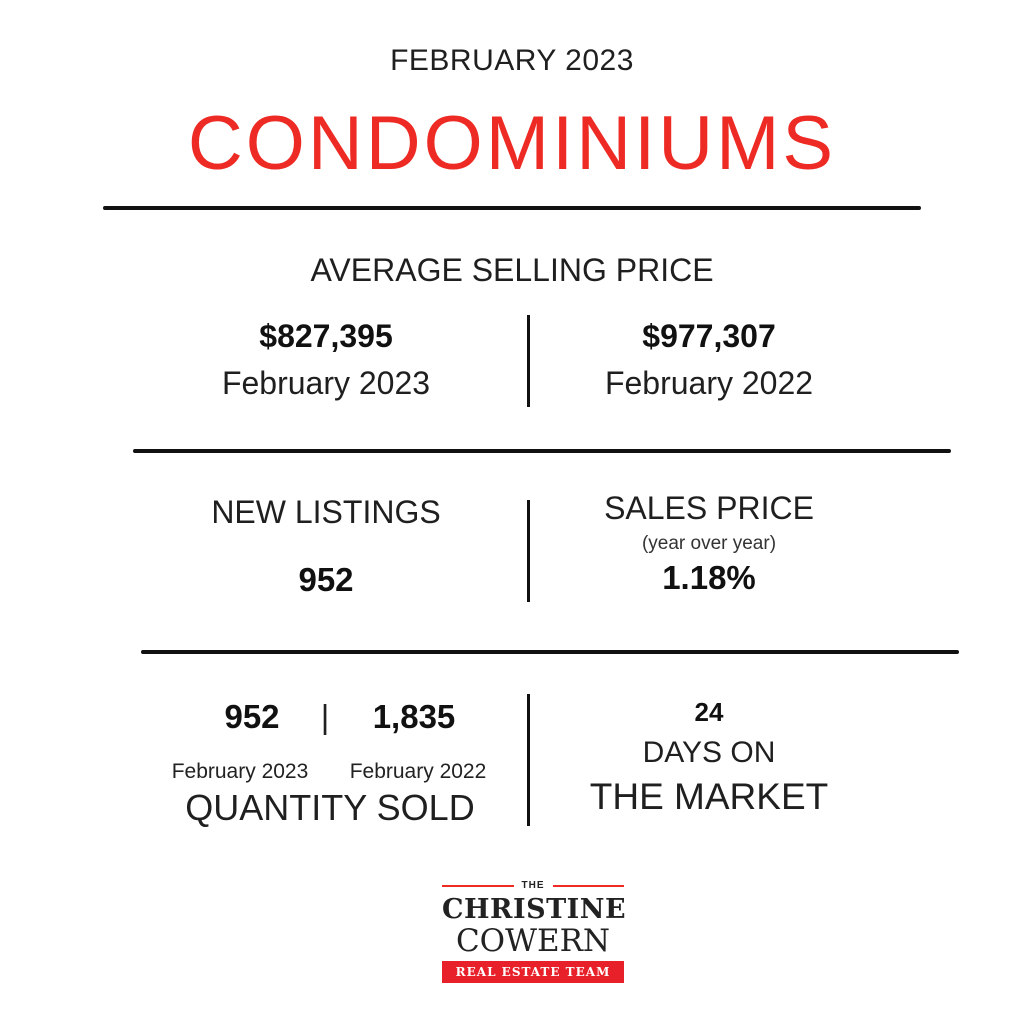 The image size is (1024, 1024). I want to click on divider-asp-vertical, so click(528, 361).